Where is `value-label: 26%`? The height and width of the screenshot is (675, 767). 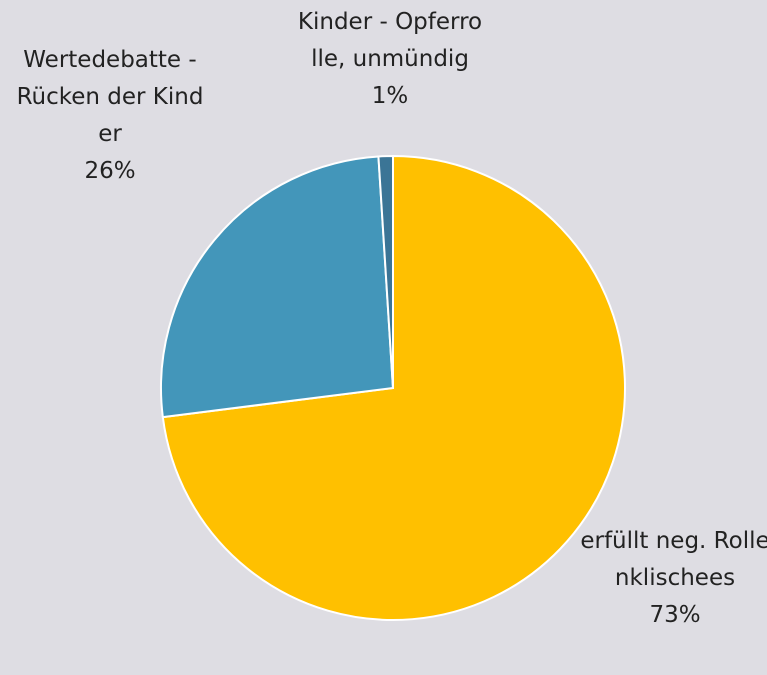 value-label: 26% is located at coordinates (110, 171).